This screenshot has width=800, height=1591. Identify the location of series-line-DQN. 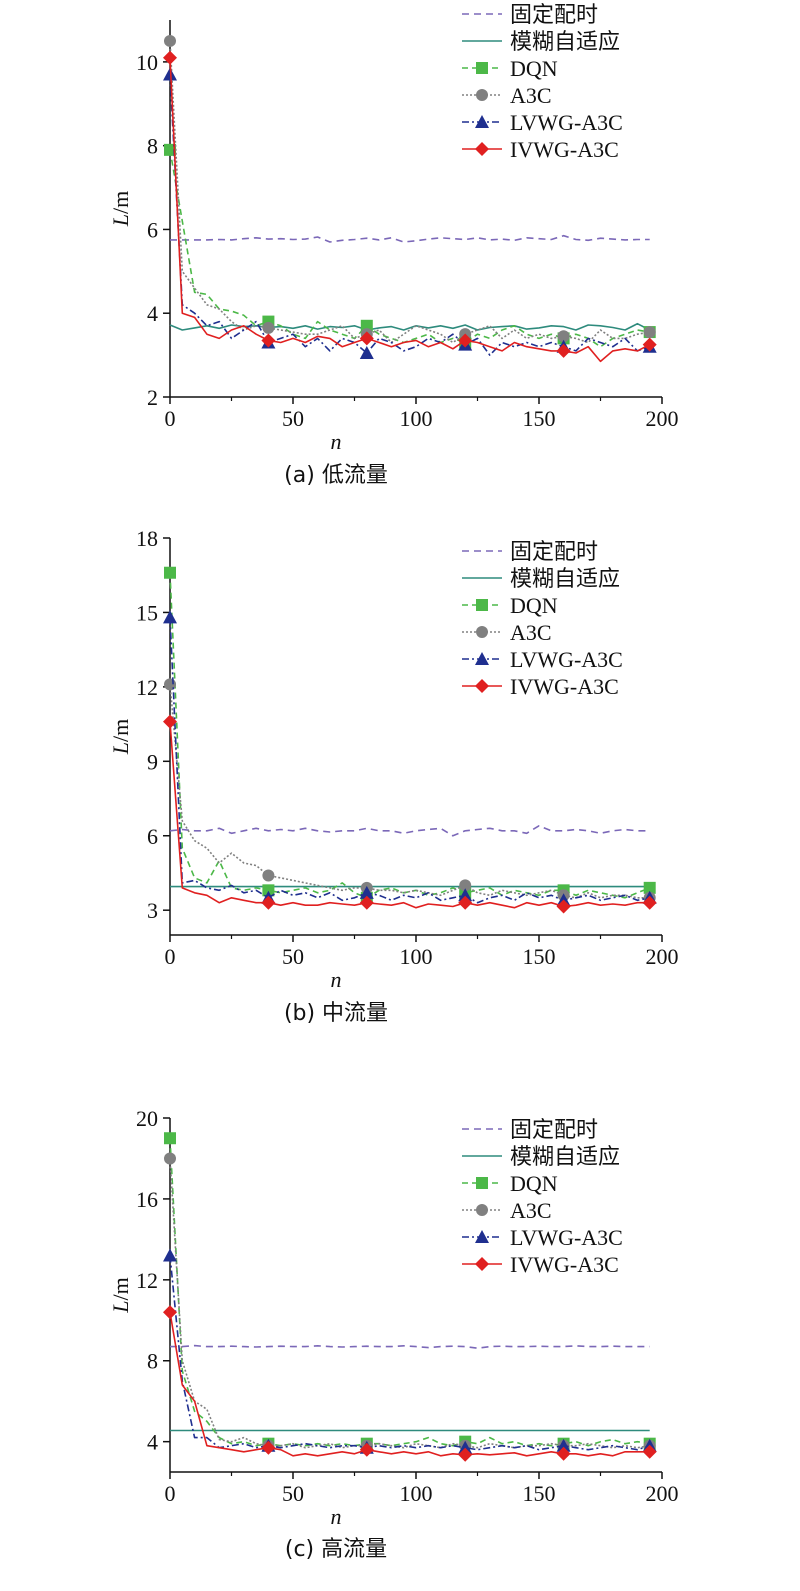
(409, 1292).